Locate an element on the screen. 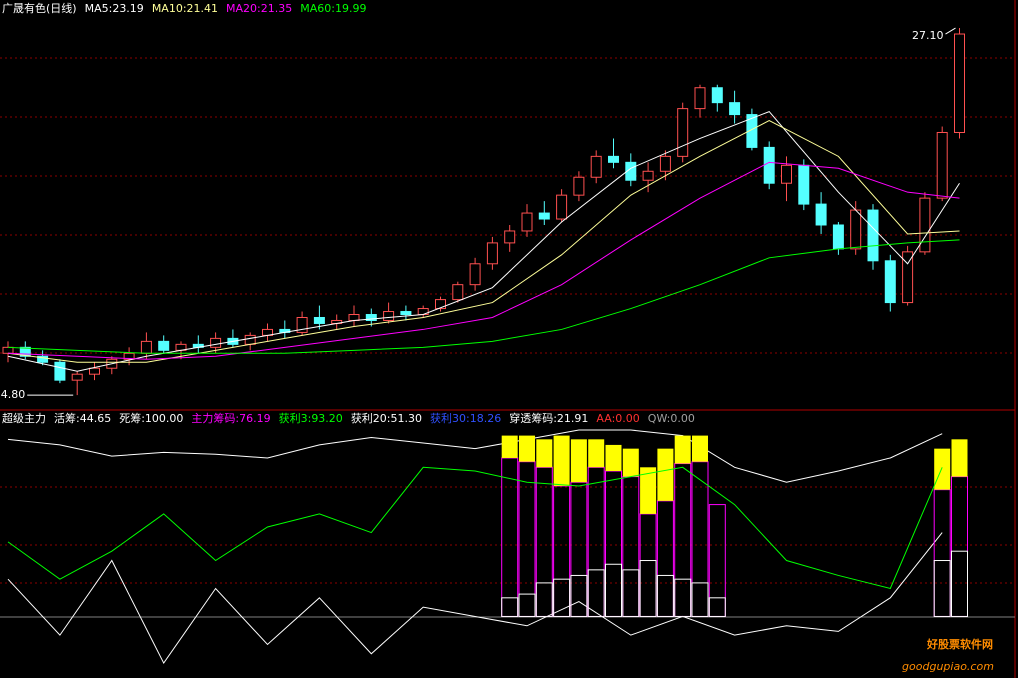 The height and width of the screenshot is (678, 1018). panel-title: 广晟有色(日线) is located at coordinates (39, 8).